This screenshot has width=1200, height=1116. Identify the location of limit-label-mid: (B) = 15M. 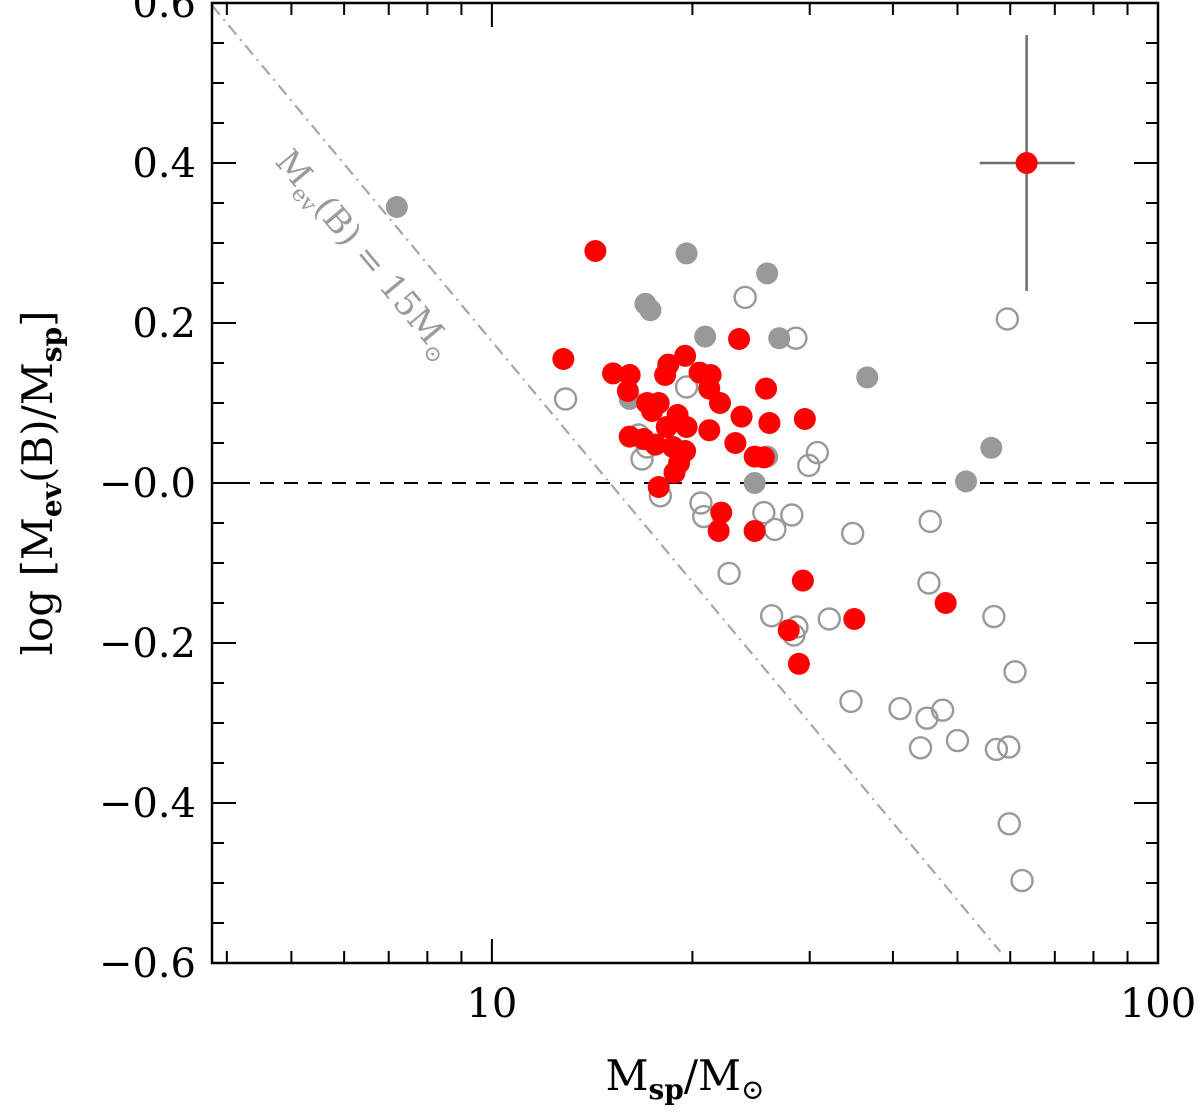
(379, 270).